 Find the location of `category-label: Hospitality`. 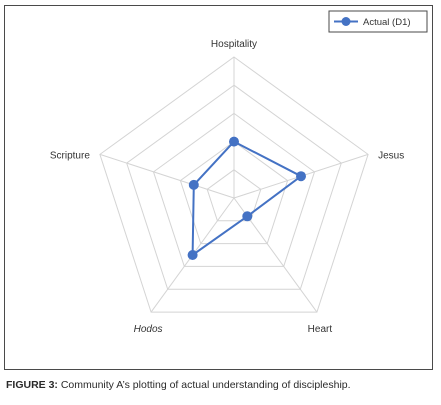

category-label: Hospitality is located at coordinates (234, 44).